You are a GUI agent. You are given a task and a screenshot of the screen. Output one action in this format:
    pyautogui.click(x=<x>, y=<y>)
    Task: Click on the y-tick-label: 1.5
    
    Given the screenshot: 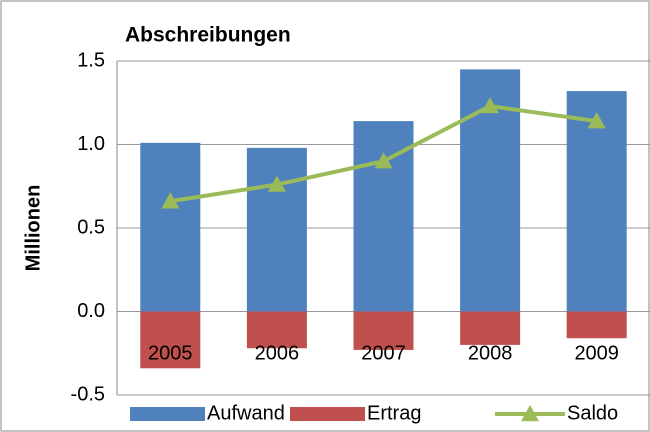 What is the action you would take?
    pyautogui.click(x=91, y=60)
    